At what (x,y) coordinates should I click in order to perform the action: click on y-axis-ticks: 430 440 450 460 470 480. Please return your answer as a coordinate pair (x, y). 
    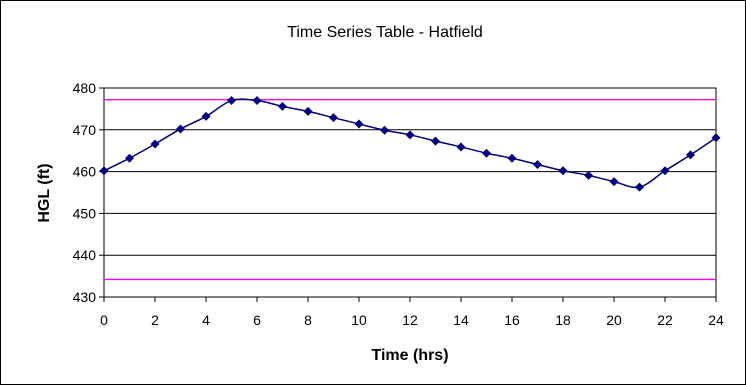
    Looking at the image, I should click on (88, 192).